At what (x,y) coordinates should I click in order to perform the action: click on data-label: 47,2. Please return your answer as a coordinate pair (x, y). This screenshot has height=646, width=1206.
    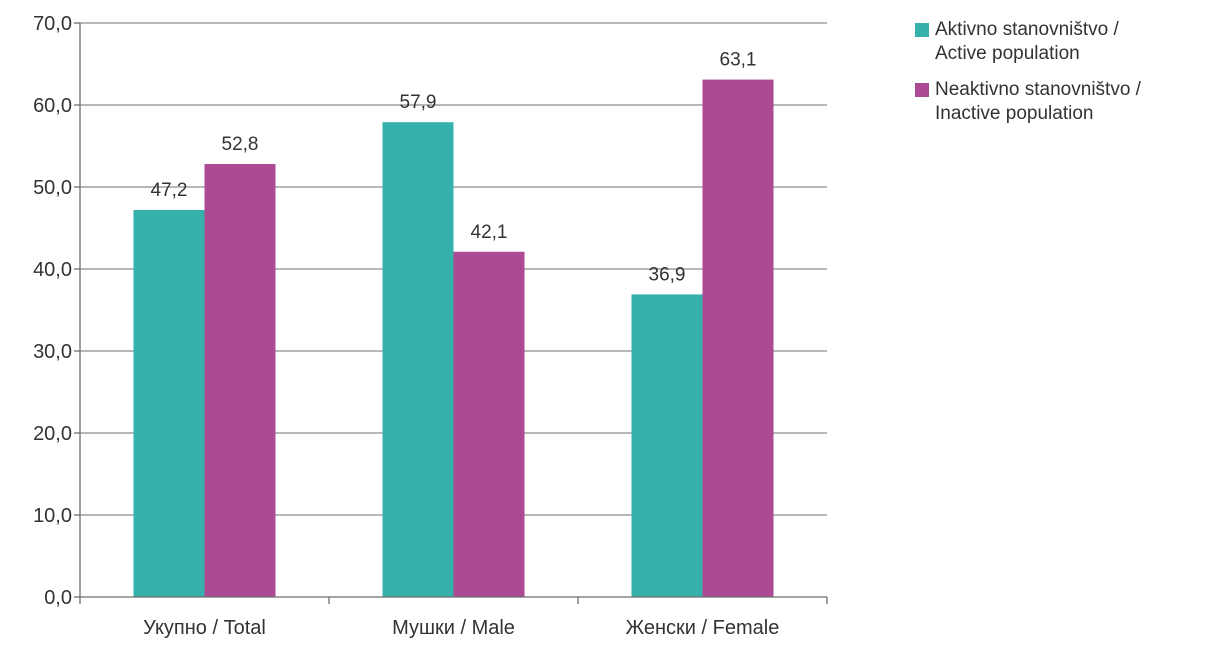
    Looking at the image, I should click on (169, 190).